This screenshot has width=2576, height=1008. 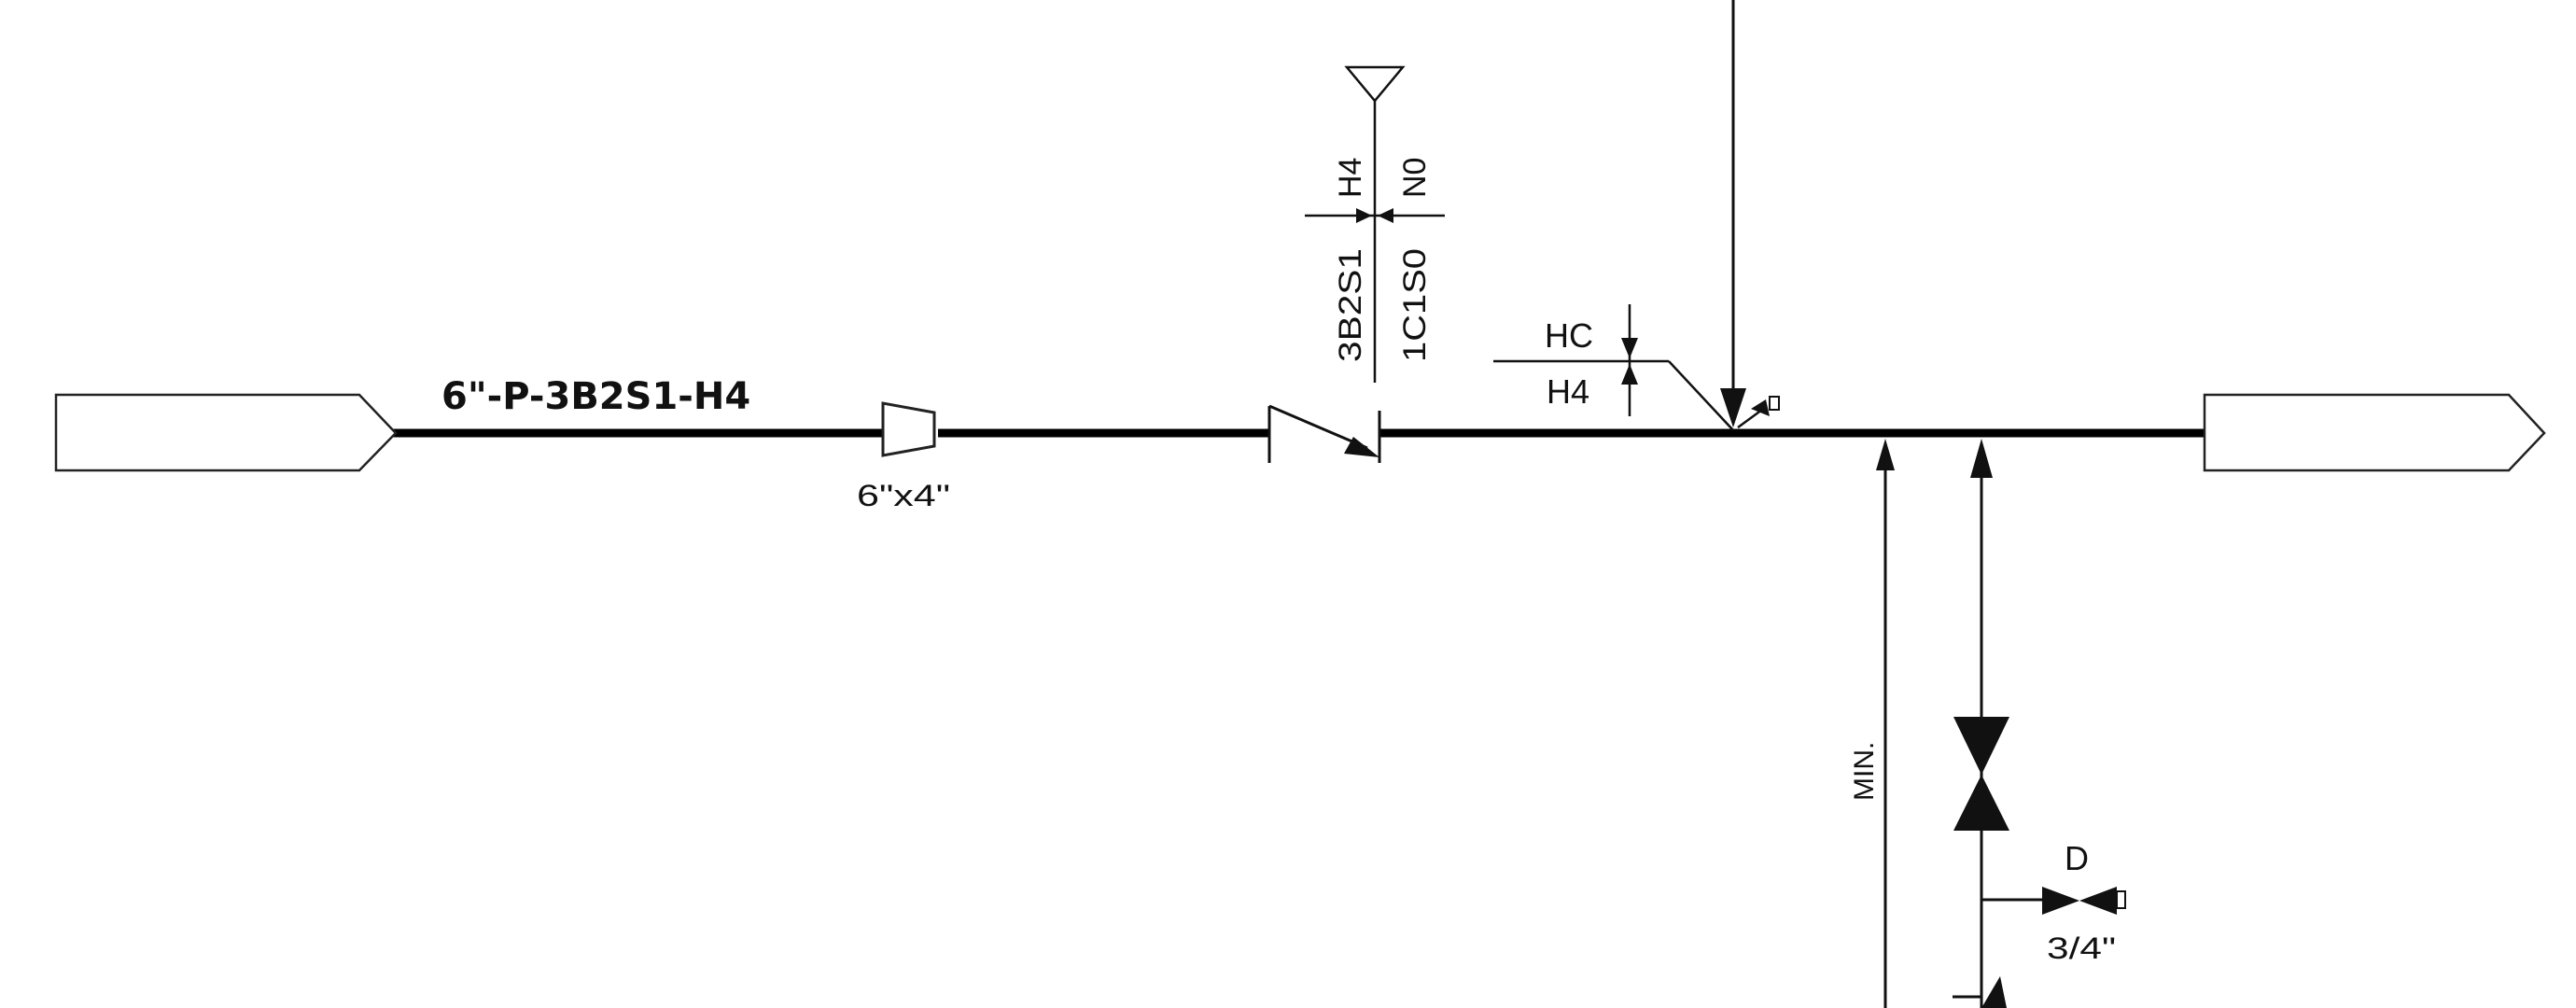 I want to click on spec-break-bottom-left: 3B2S1, so click(x=1350, y=305).